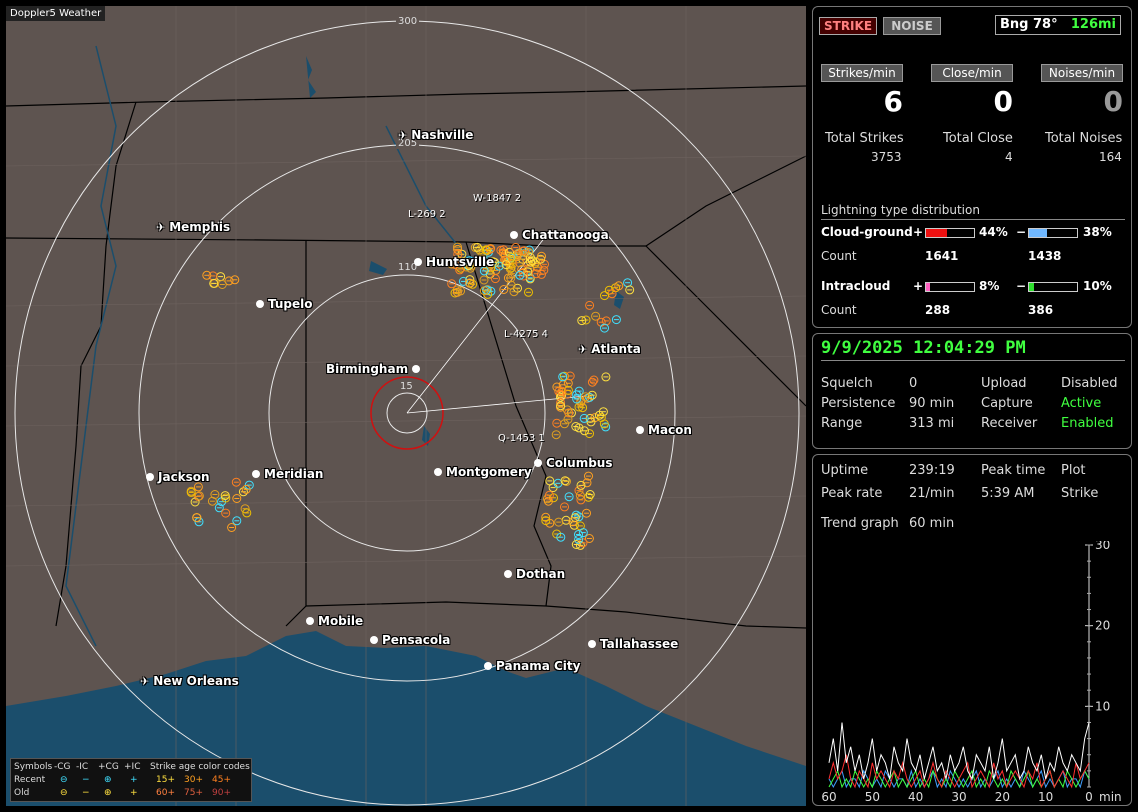 The image size is (1138, 812). What do you see at coordinates (918, 286) in the screenshot?
I see `ic-plus-sign: +` at bounding box center [918, 286].